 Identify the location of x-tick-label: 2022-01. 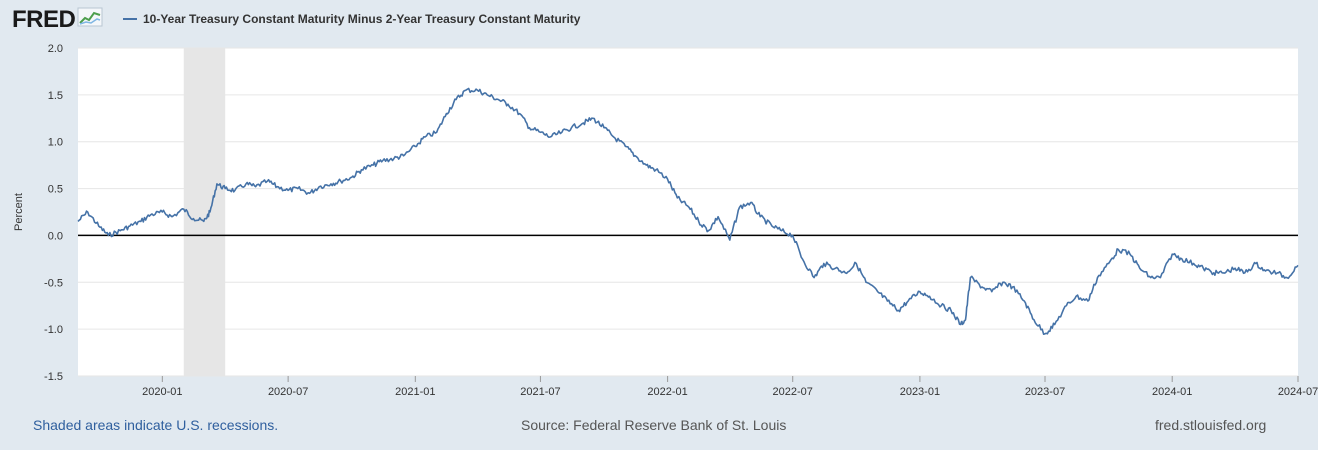
(667, 392).